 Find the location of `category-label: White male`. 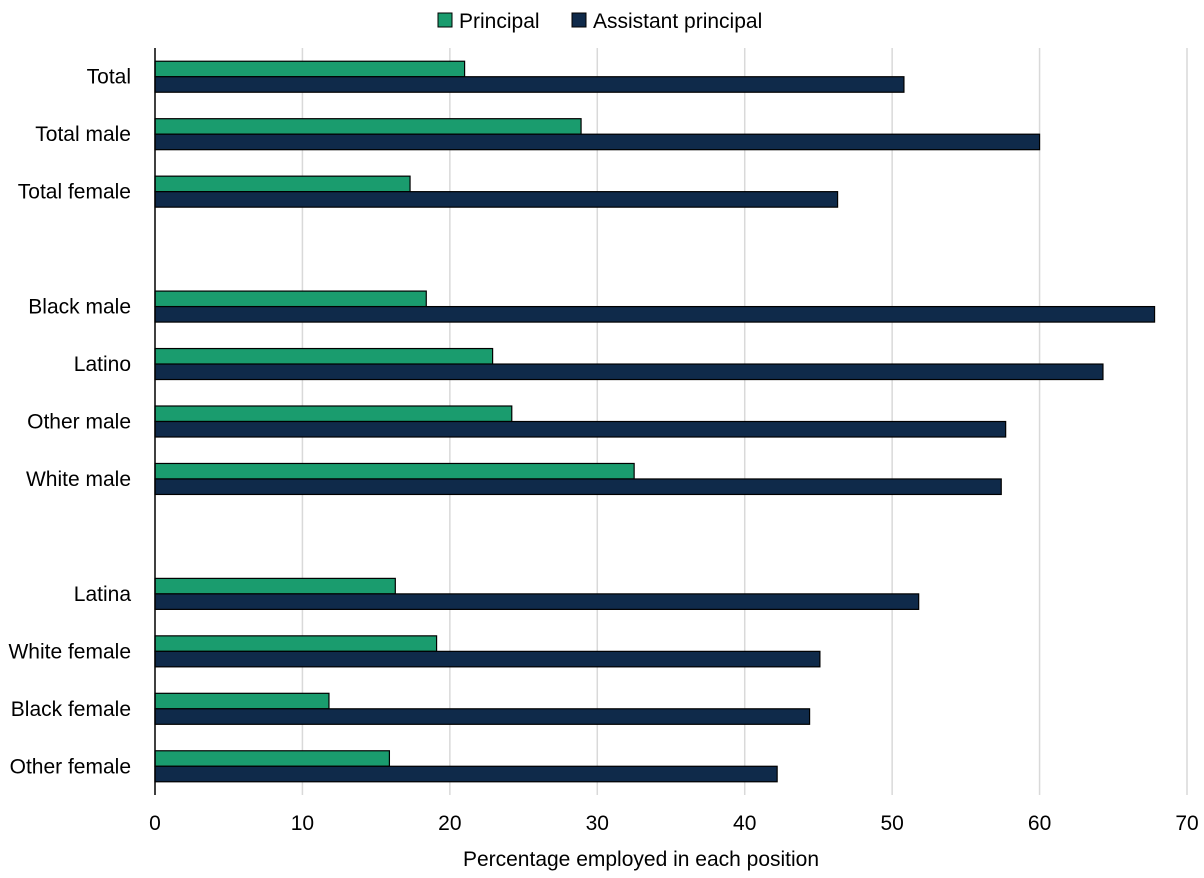

category-label: White male is located at coordinates (78, 479).